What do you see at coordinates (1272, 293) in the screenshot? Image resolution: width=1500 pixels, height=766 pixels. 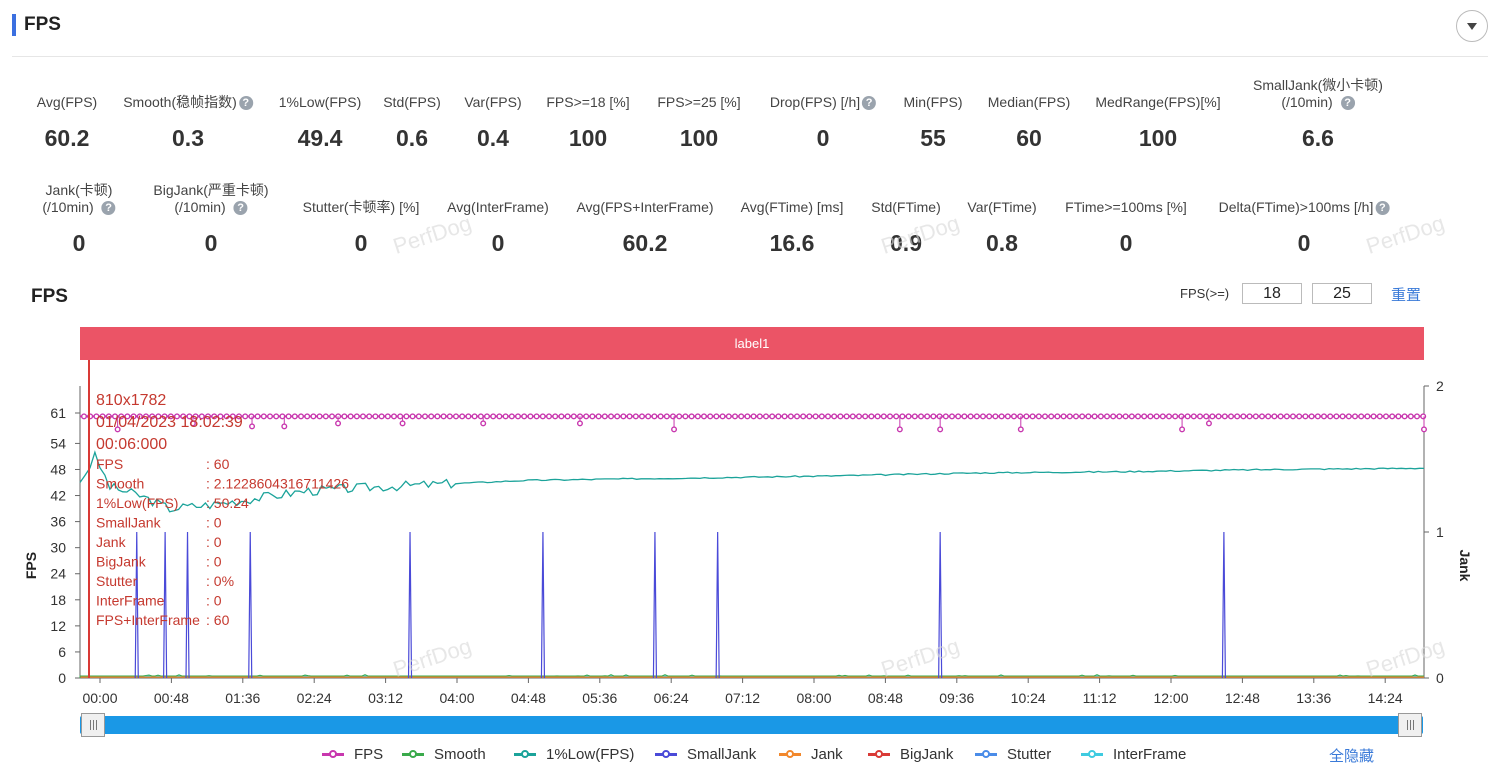 I see `threshold-input-1: 18` at bounding box center [1272, 293].